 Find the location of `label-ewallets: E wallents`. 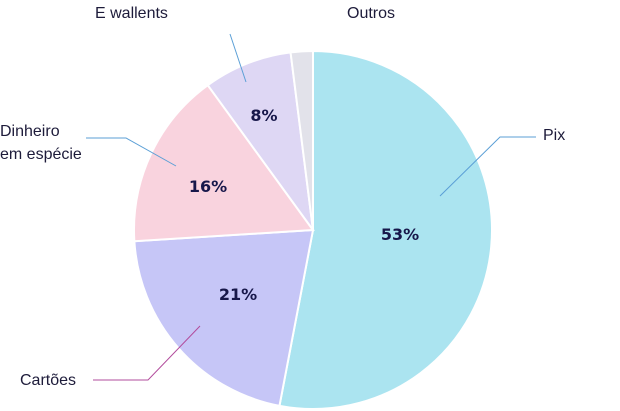

label-ewallets: E wallents is located at coordinates (131, 13).